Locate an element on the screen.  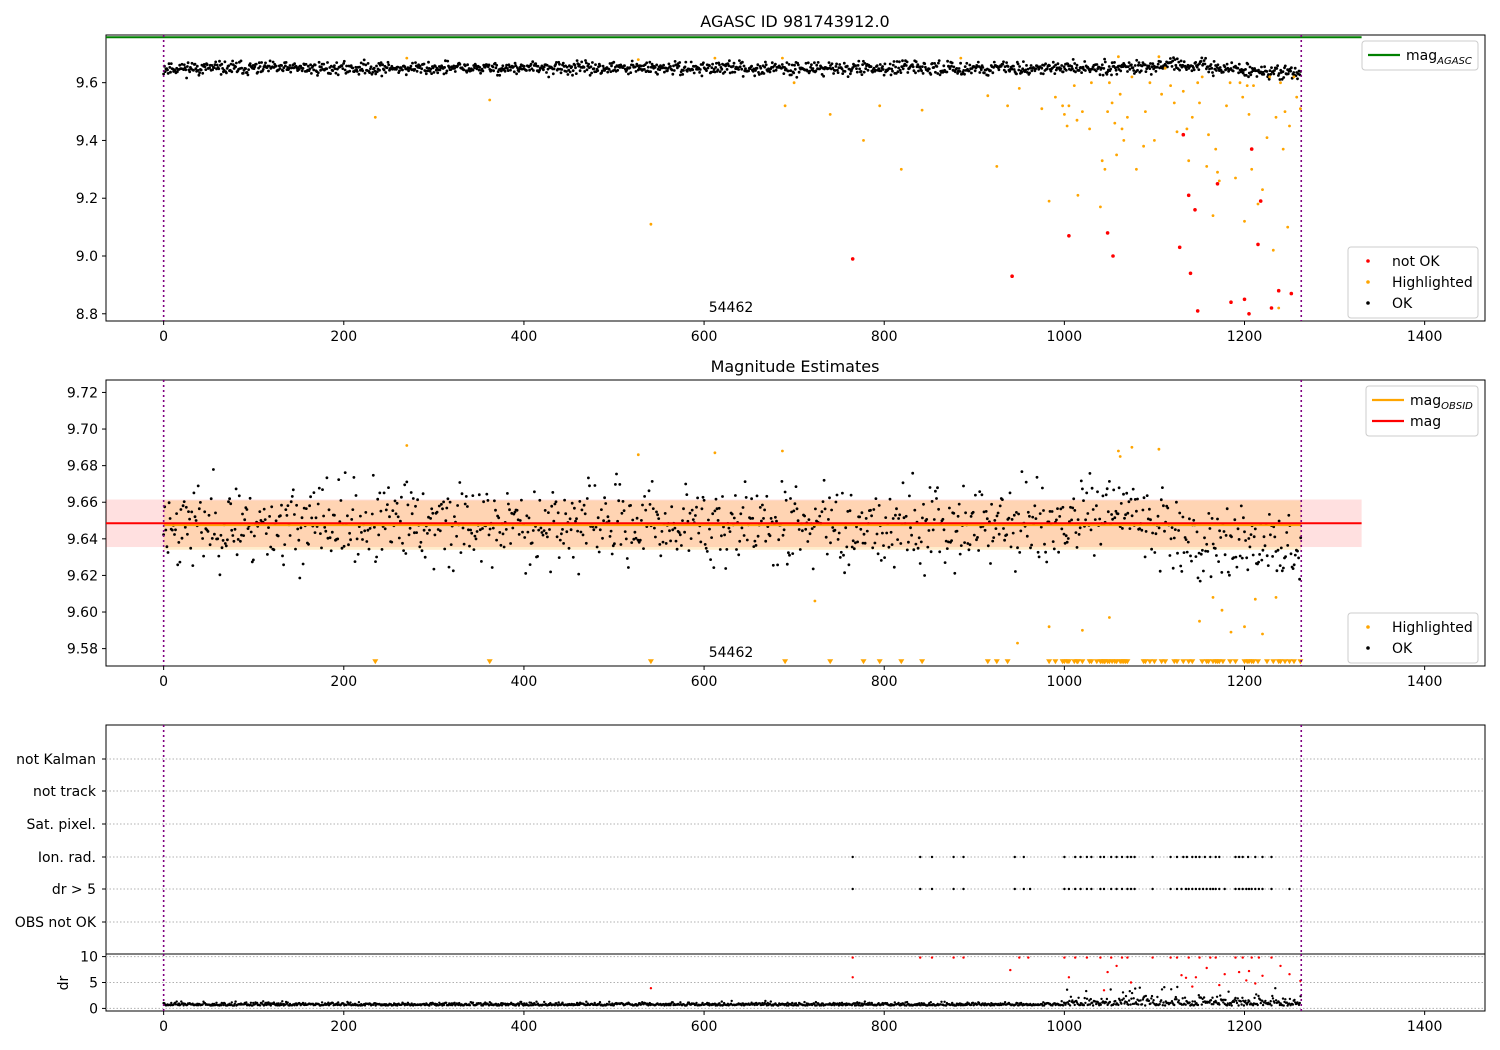
x-tick-label: 0 is located at coordinates (163, 682).